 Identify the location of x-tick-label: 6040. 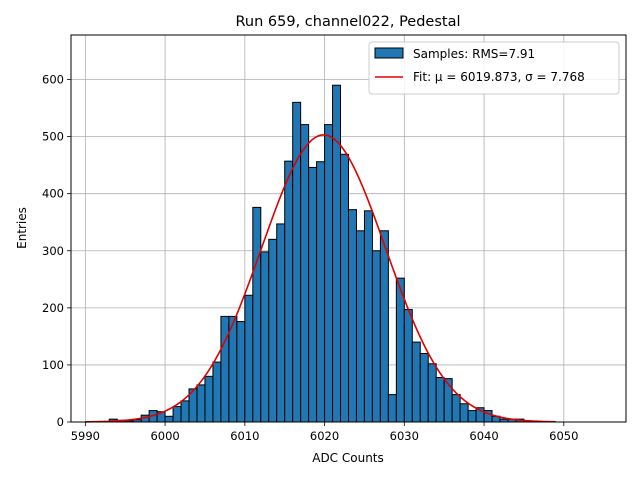
(483, 436).